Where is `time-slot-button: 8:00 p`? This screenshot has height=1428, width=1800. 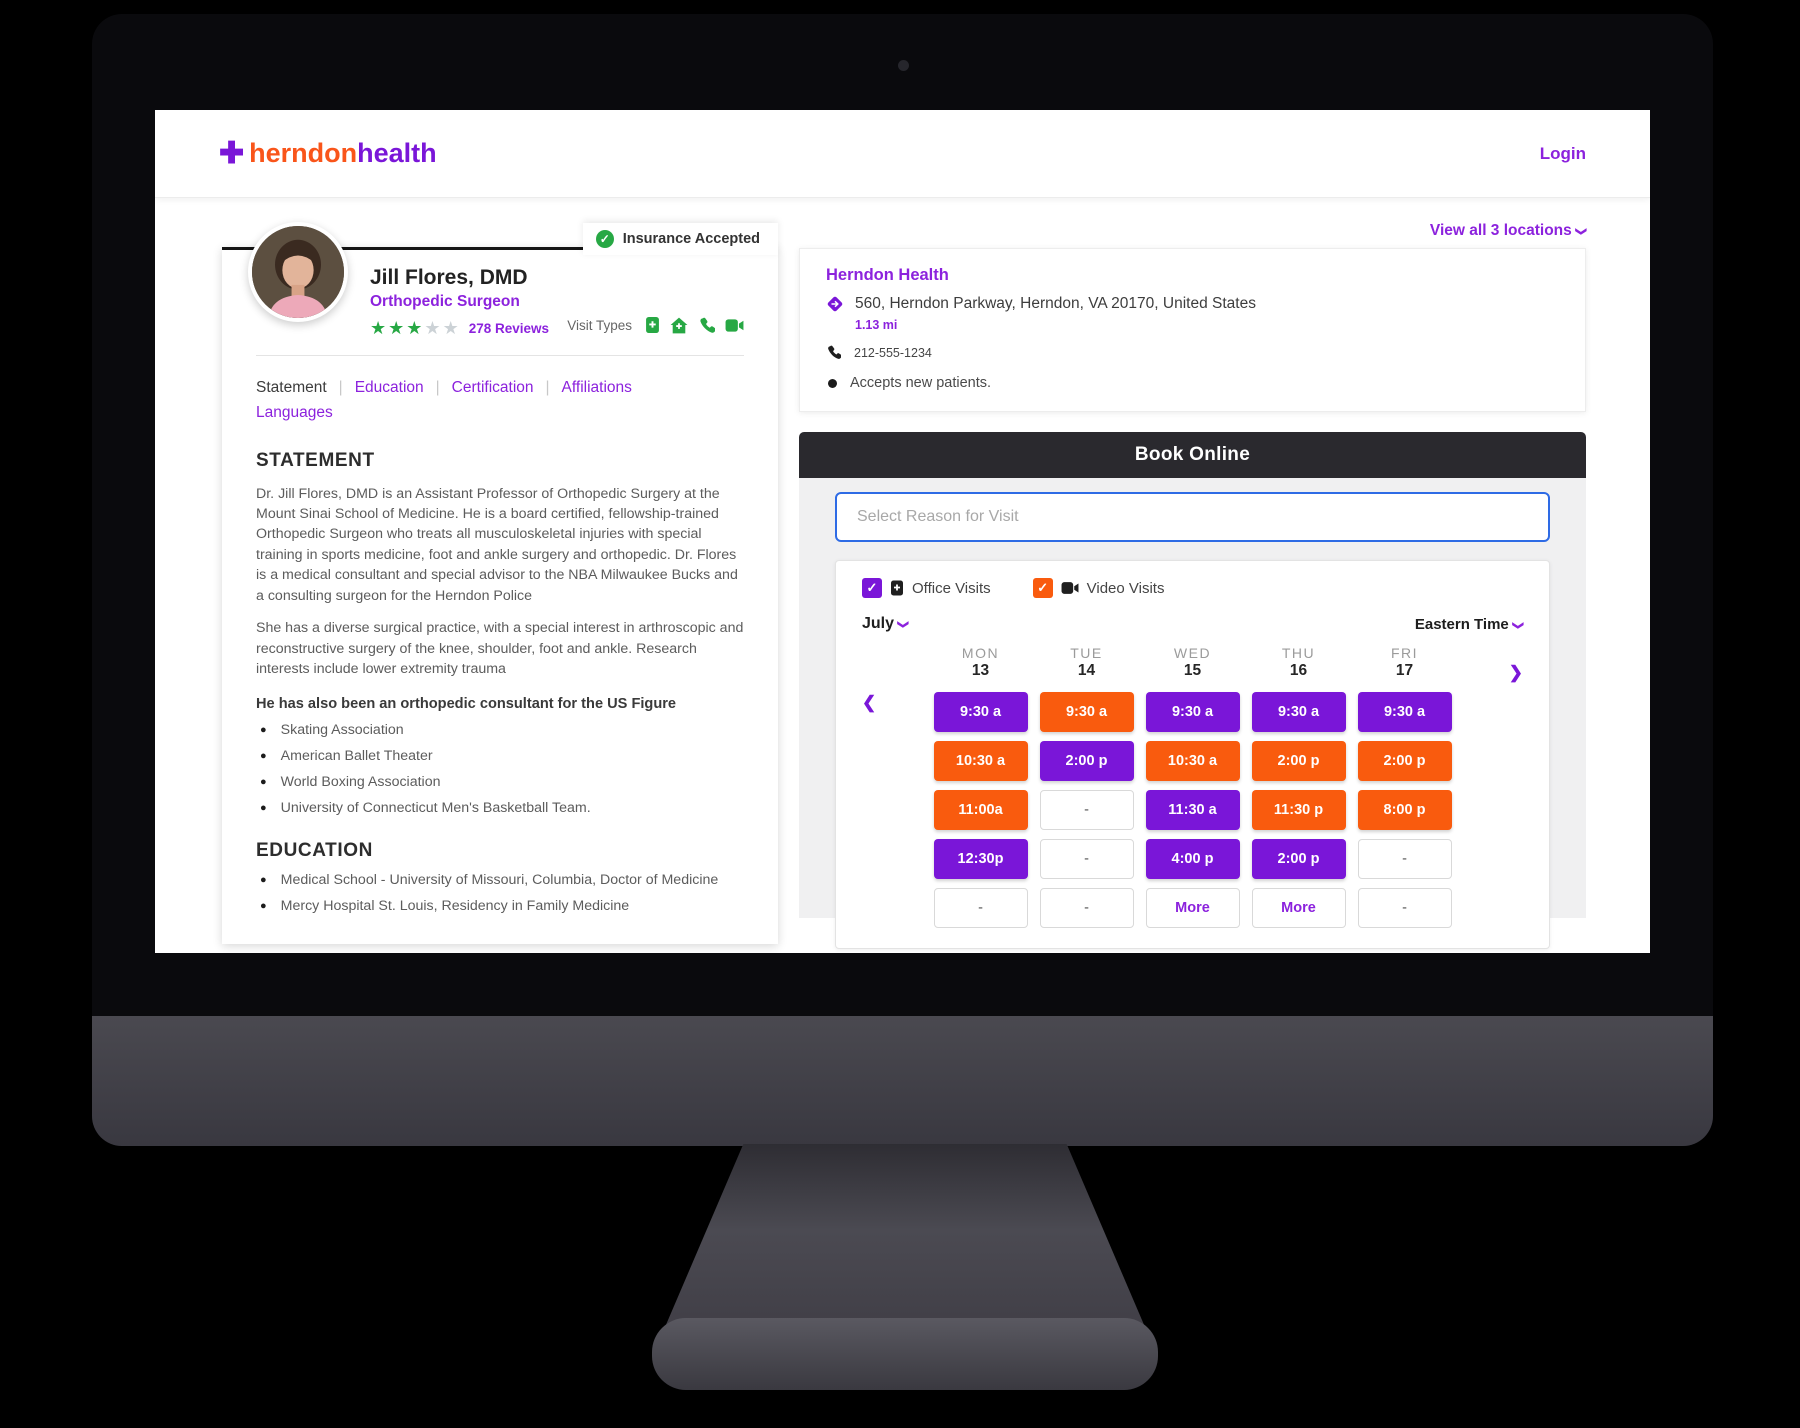
time-slot-button: 8:00 p is located at coordinates (1404, 810).